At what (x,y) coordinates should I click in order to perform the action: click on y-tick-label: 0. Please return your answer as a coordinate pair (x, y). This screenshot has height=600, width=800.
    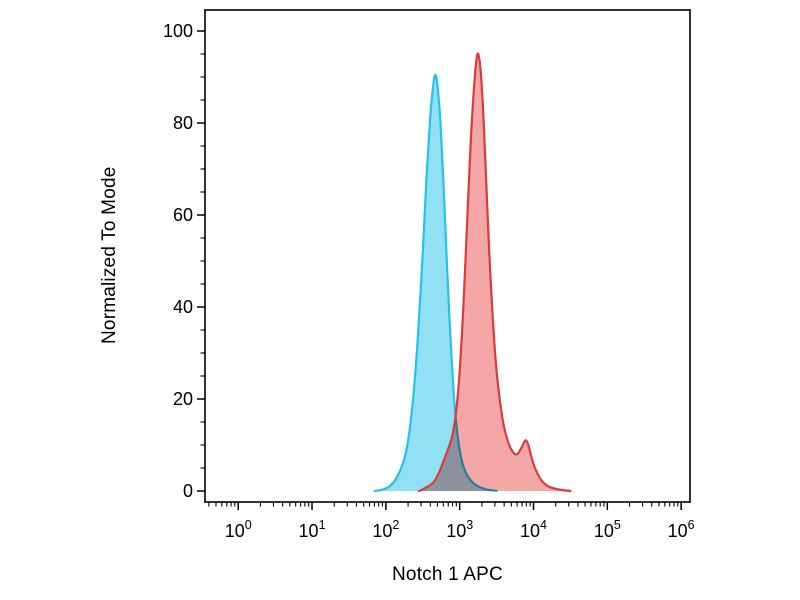
    Looking at the image, I should click on (188, 491).